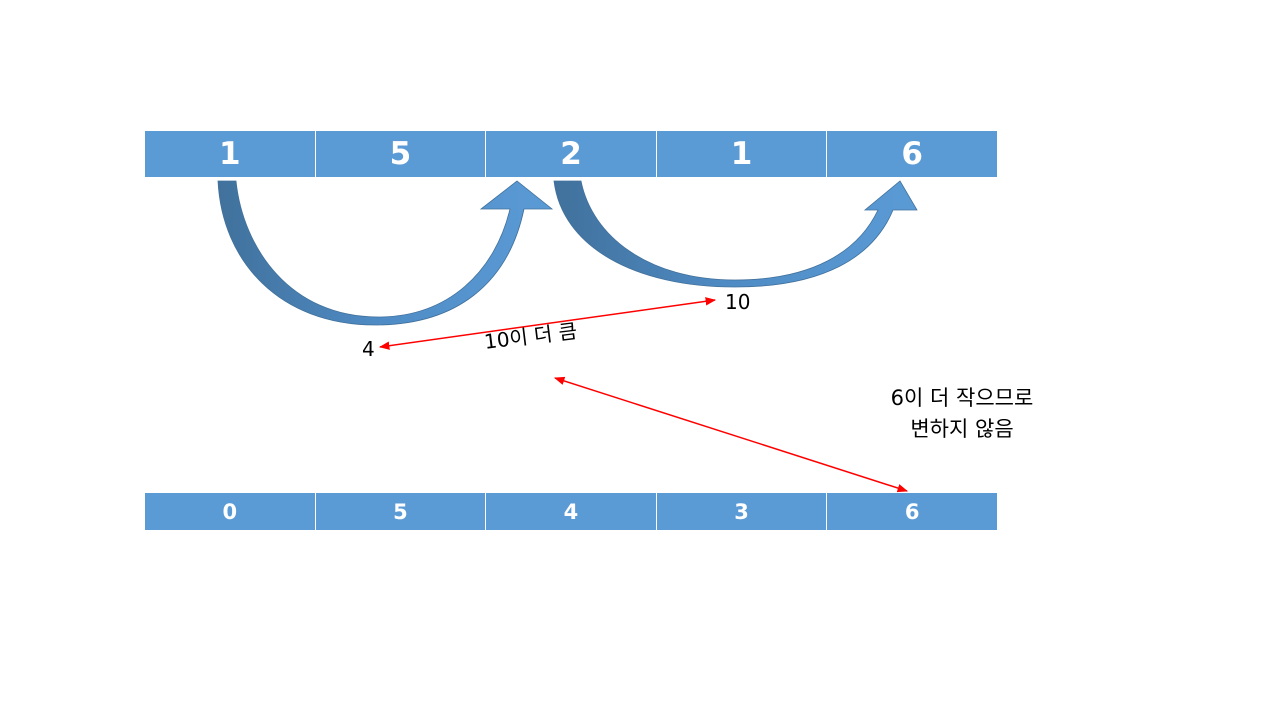 This screenshot has height=720, width=1280. What do you see at coordinates (742, 511) in the screenshot?
I see `bottom-array-cell-3: 3` at bounding box center [742, 511].